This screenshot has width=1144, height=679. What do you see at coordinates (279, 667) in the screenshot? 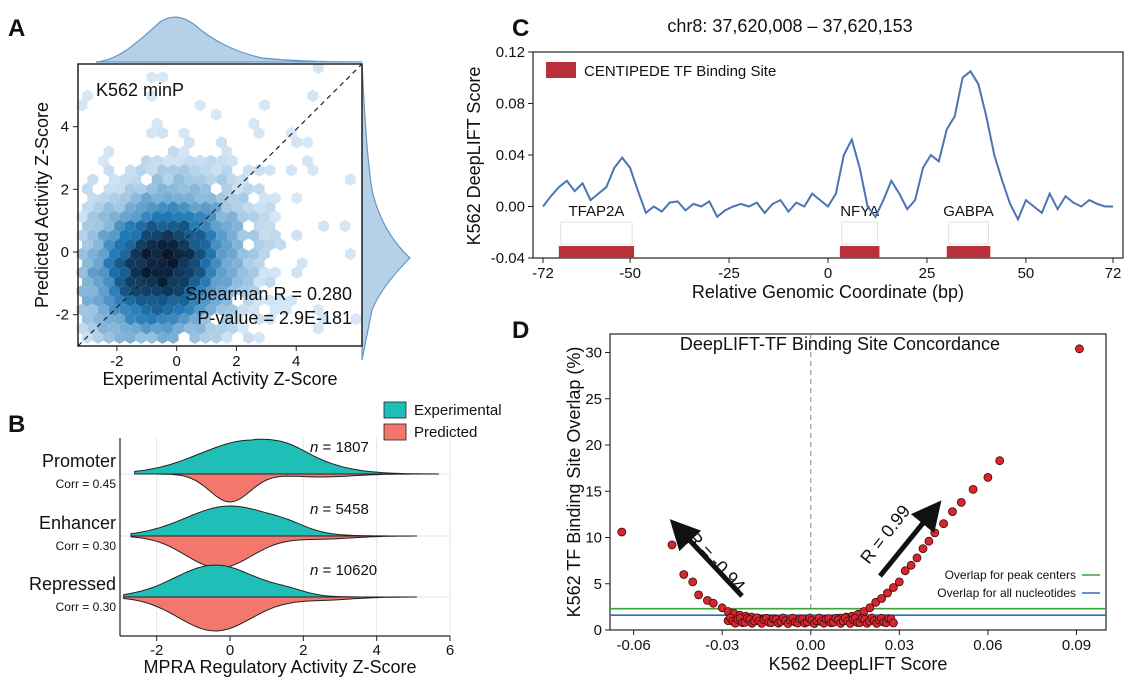
I see `panel-b-xlabel: MPRA Regulatory Activity Z-Score` at bounding box center [279, 667].